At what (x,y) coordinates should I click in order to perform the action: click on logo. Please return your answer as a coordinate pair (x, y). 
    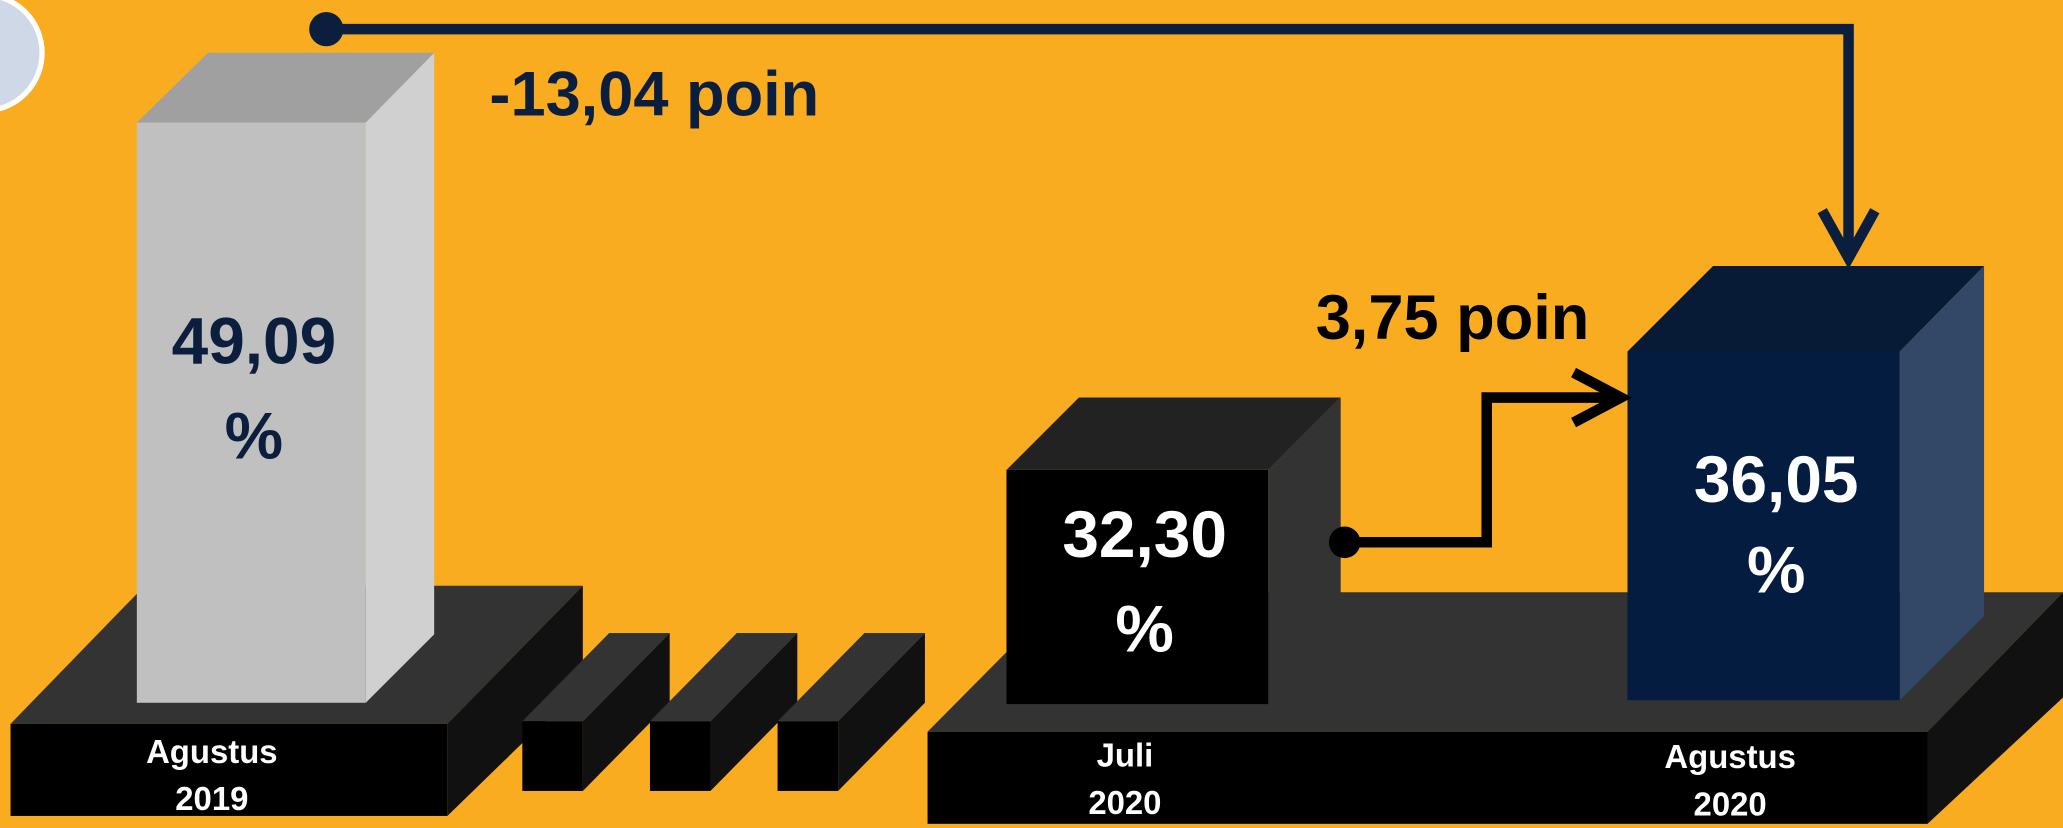
    Looking at the image, I should click on (22, 56).